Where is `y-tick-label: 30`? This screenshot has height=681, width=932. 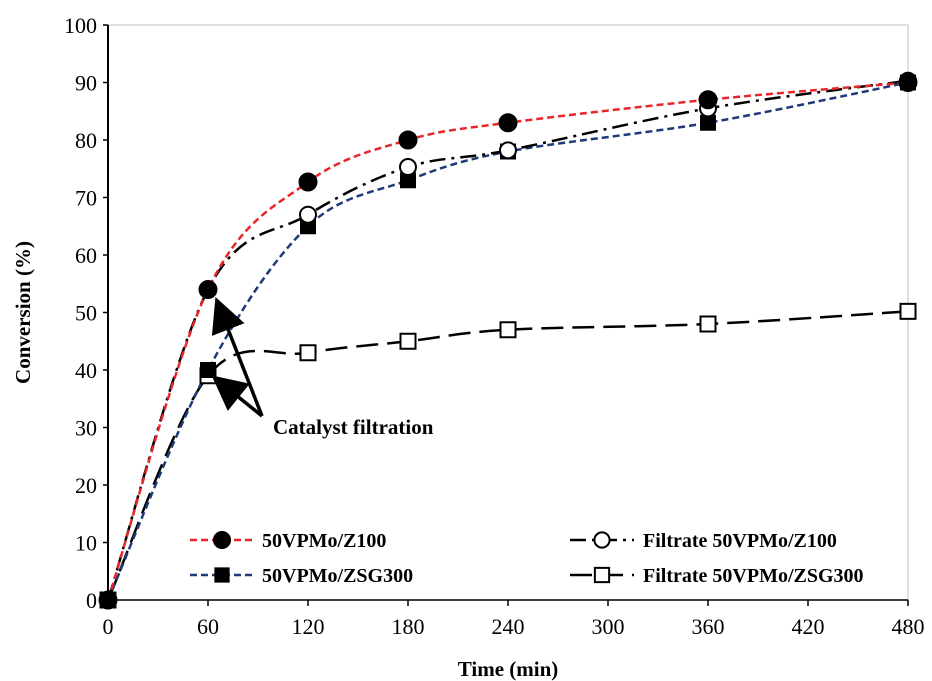 y-tick-label: 30 is located at coordinates (86, 428).